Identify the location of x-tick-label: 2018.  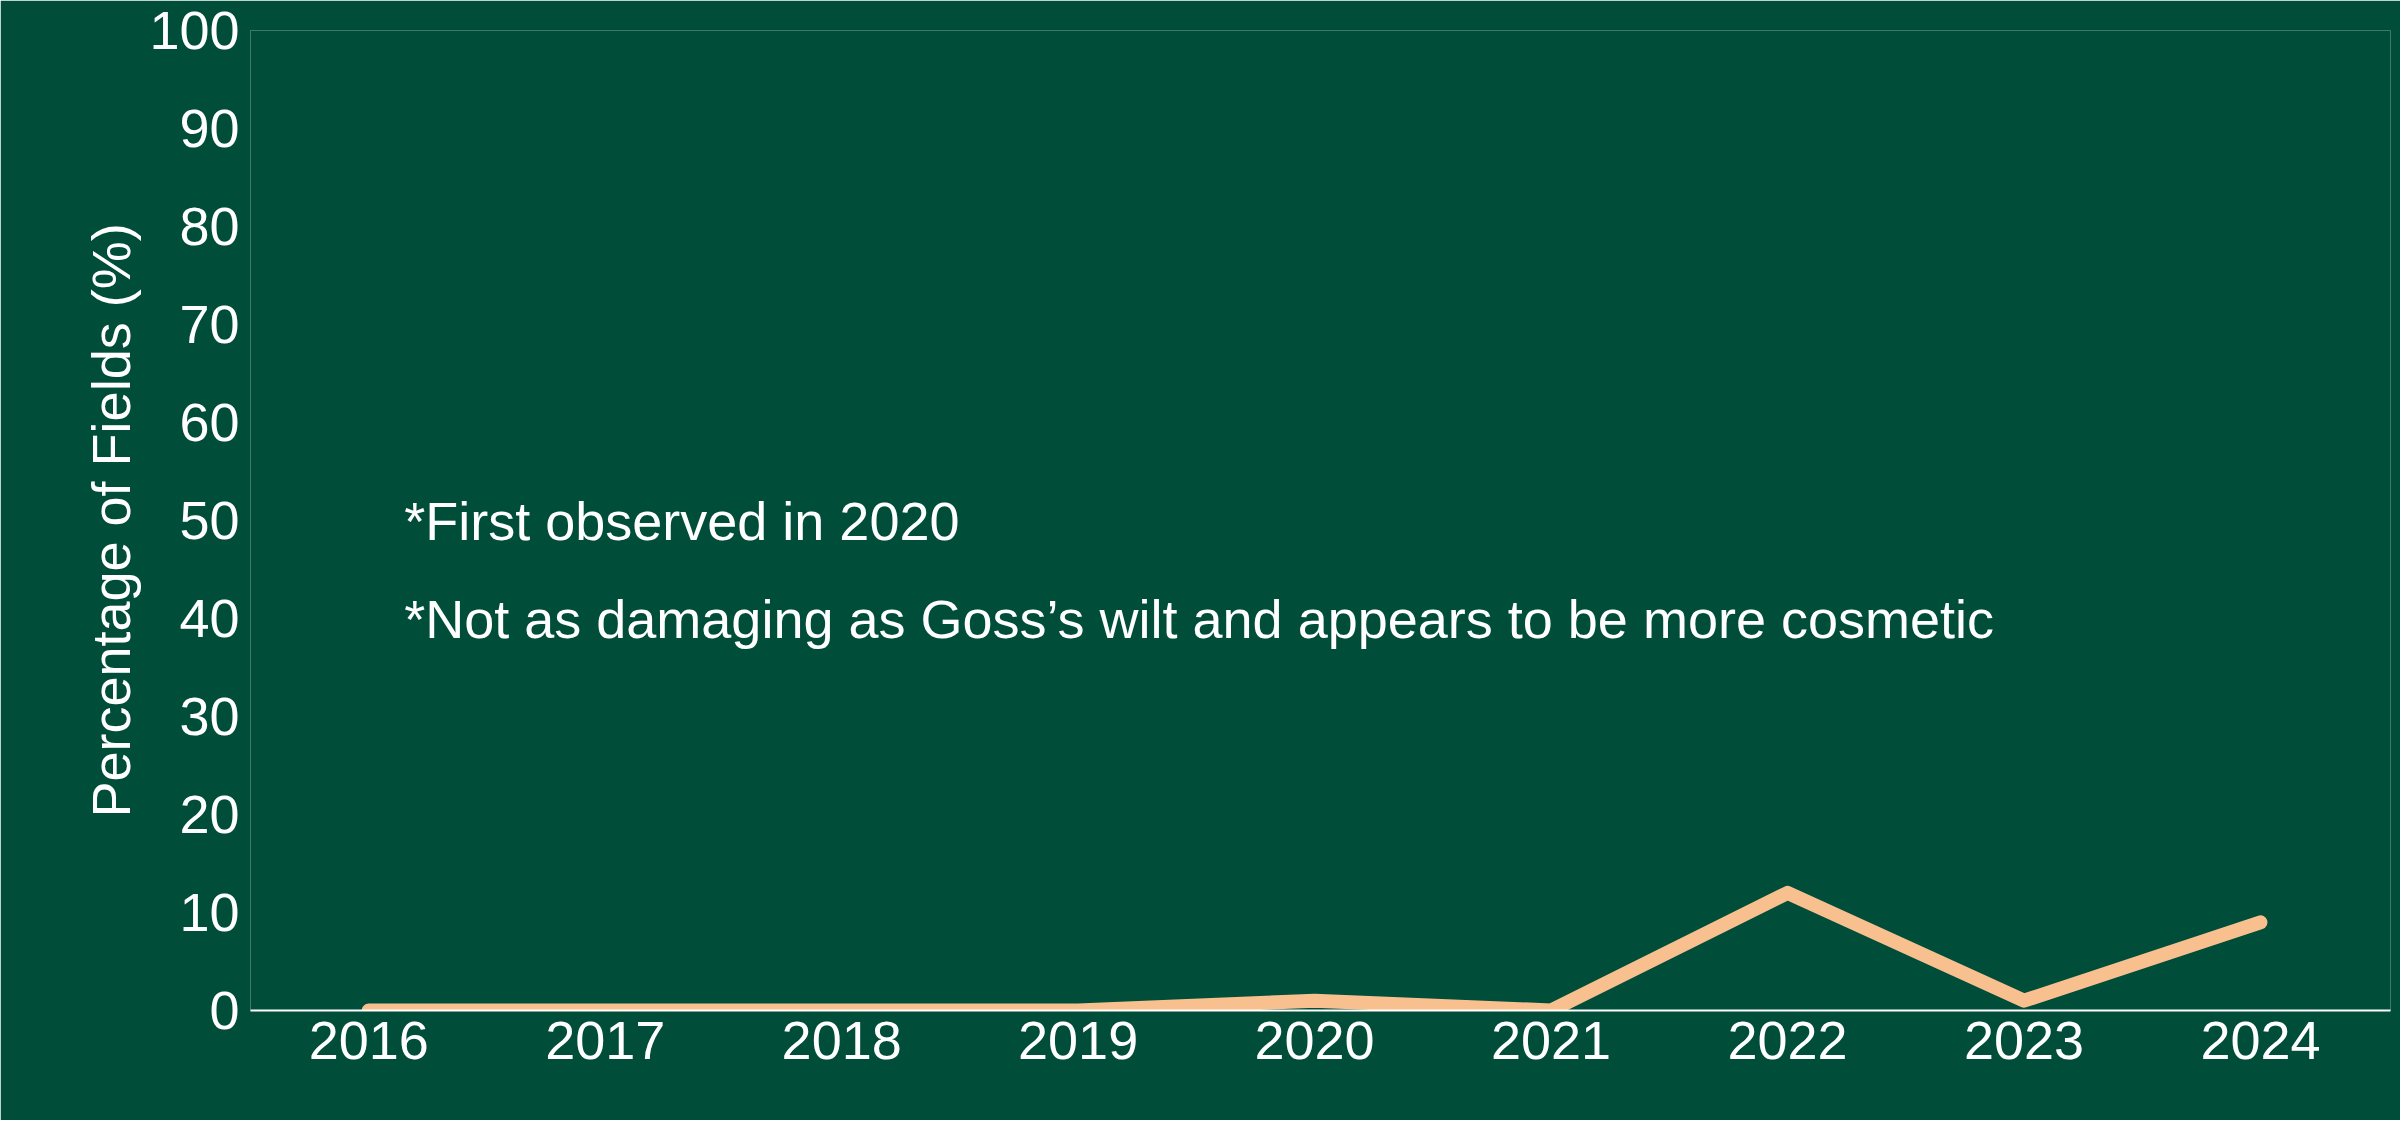
(841, 1039).